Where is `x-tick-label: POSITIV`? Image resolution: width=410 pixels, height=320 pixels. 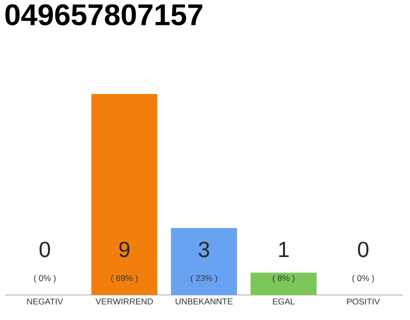
x-tick-label: POSITIV is located at coordinates (363, 301).